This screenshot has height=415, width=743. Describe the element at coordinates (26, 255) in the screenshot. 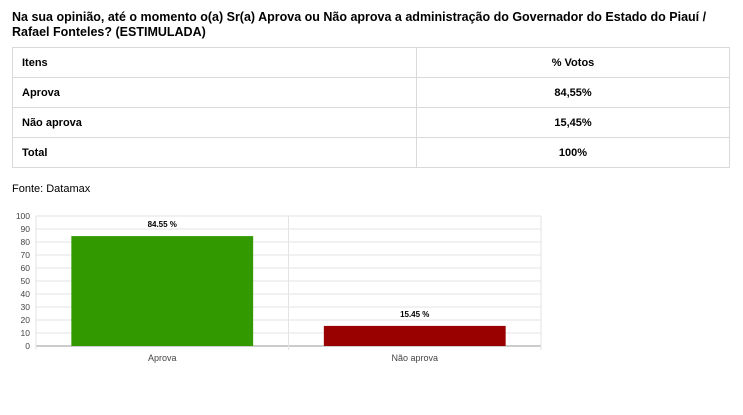

I see `y-tick-label: 70` at that location.